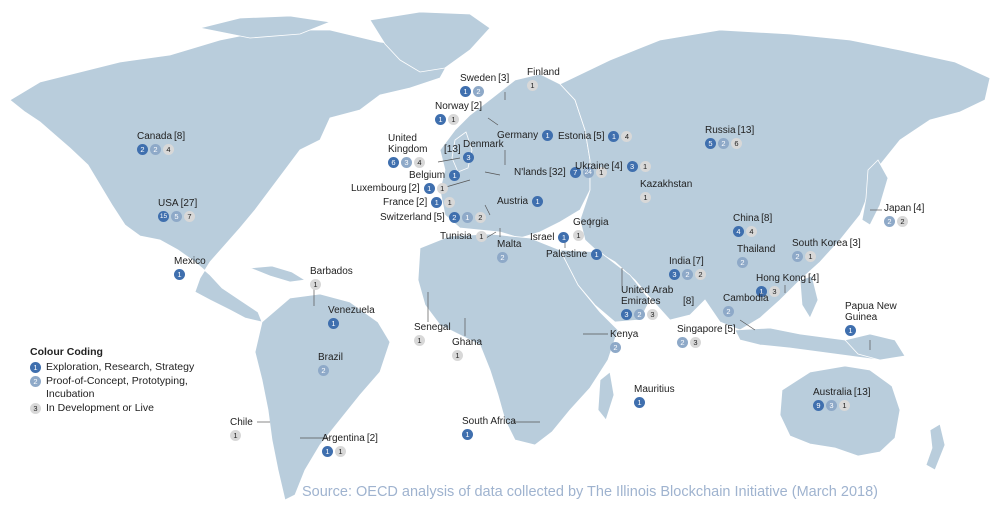 The height and width of the screenshot is (507, 999). Describe the element at coordinates (142, 149) in the screenshot. I see `exploration-count-circle: 2` at that location.